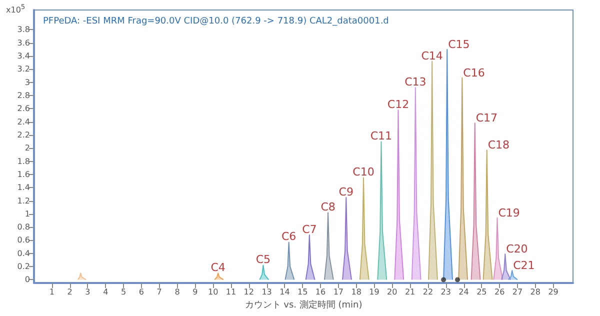  What do you see at coordinates (23, 253) in the screenshot?
I see `y-tick-label: 0.4` at bounding box center [23, 253].